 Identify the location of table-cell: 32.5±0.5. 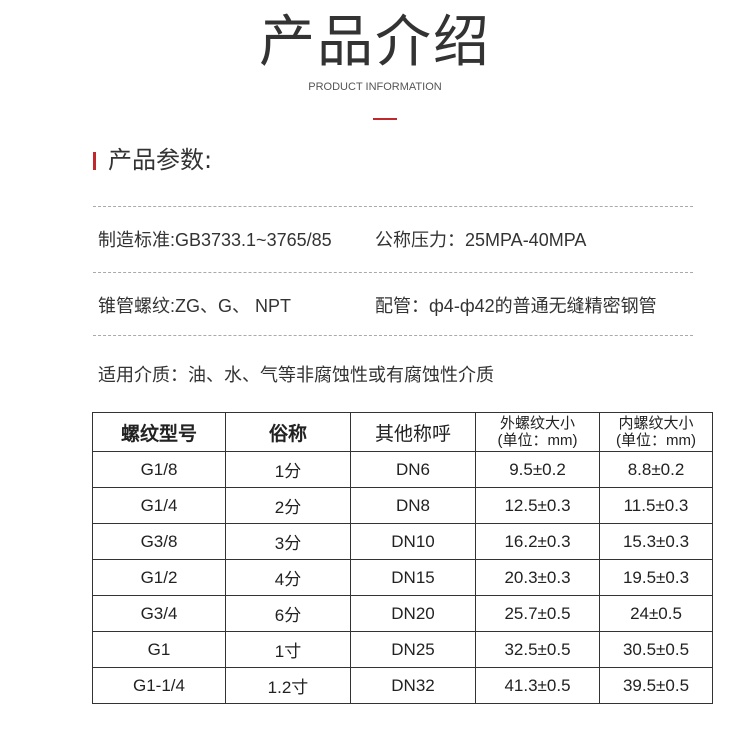
(537, 649).